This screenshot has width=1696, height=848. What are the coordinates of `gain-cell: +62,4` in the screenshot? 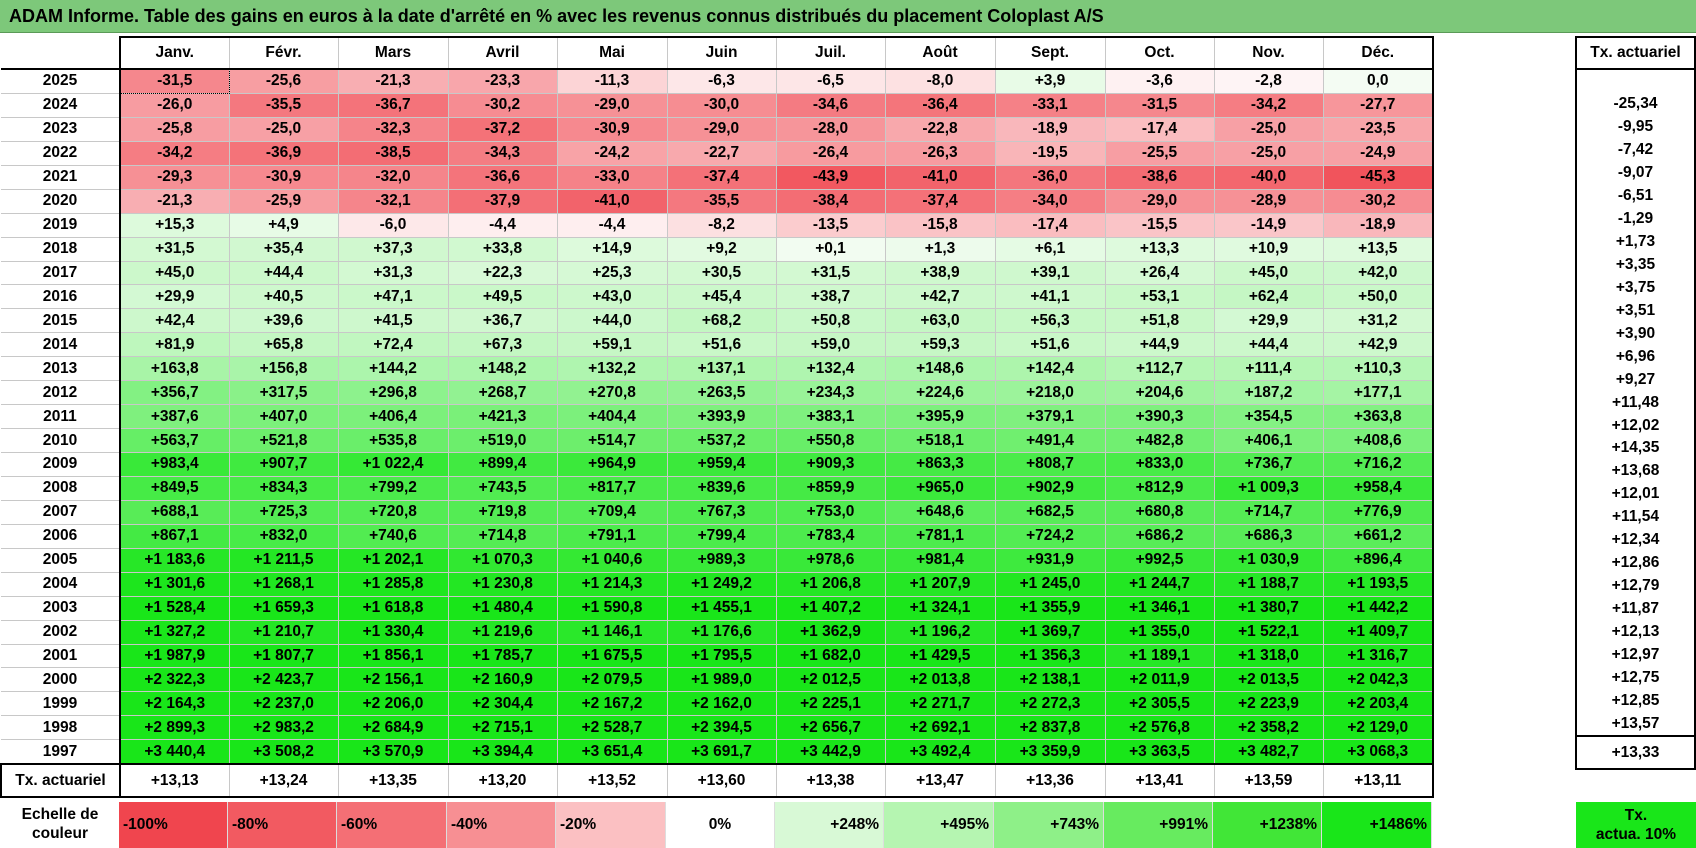 It's located at (1268, 297).